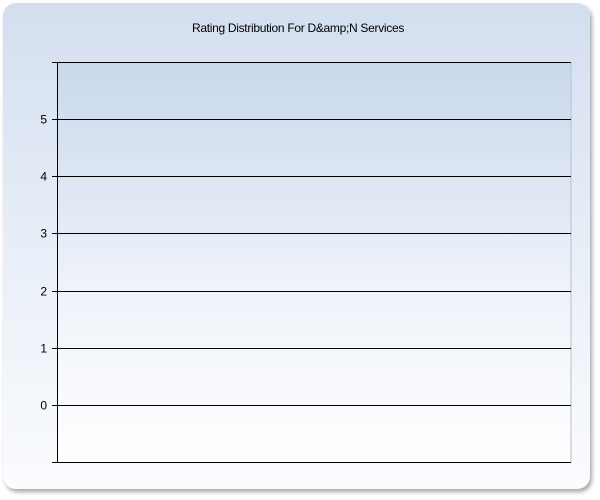 The width and height of the screenshot is (600, 500). I want to click on y-tick-label: 5, so click(43, 120).